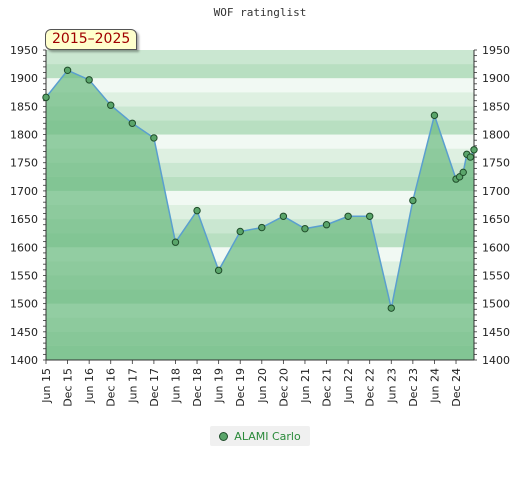 The width and height of the screenshot is (520, 480). Describe the element at coordinates (240, 387) in the screenshot. I see `x-tick-label: Dec 19` at that location.